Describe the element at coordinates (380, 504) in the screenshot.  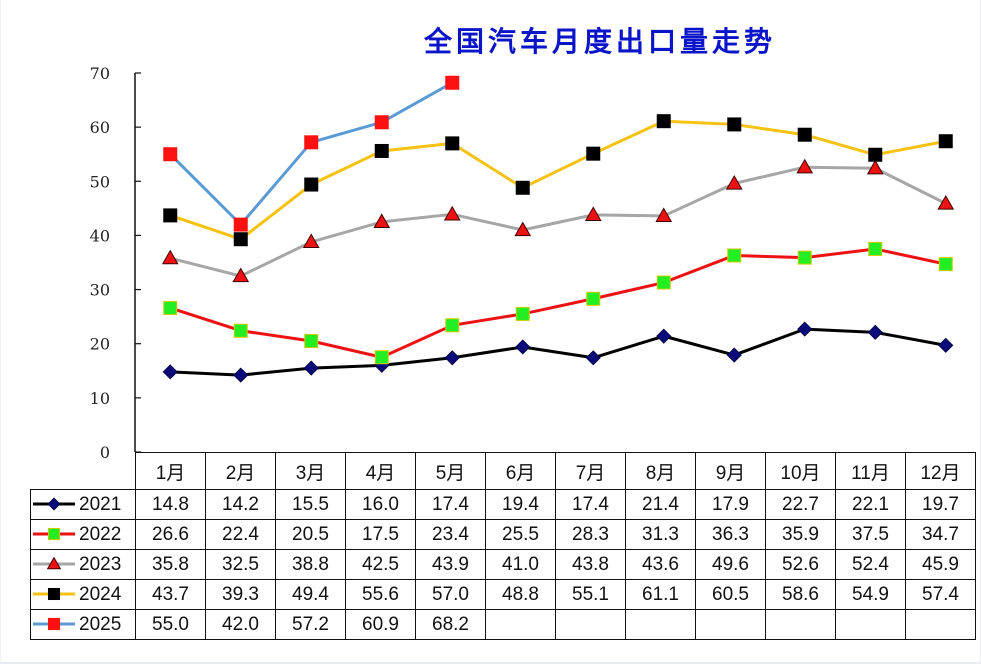
I see `table-cell: 16.0` at that location.